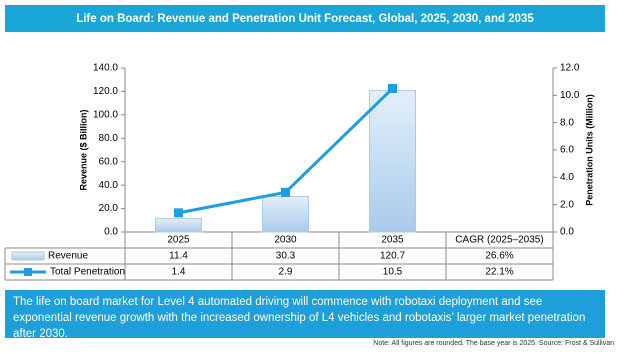 This screenshot has height=354, width=624. Describe the element at coordinates (28, 272) in the screenshot. I see `legend-marker` at that location.